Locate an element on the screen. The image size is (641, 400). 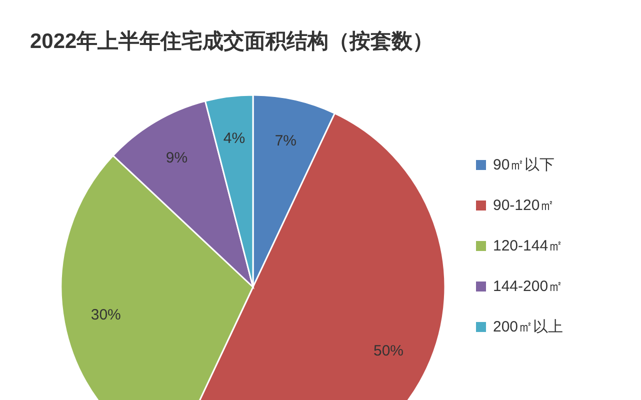
data-label: 9% is located at coordinates (177, 158).